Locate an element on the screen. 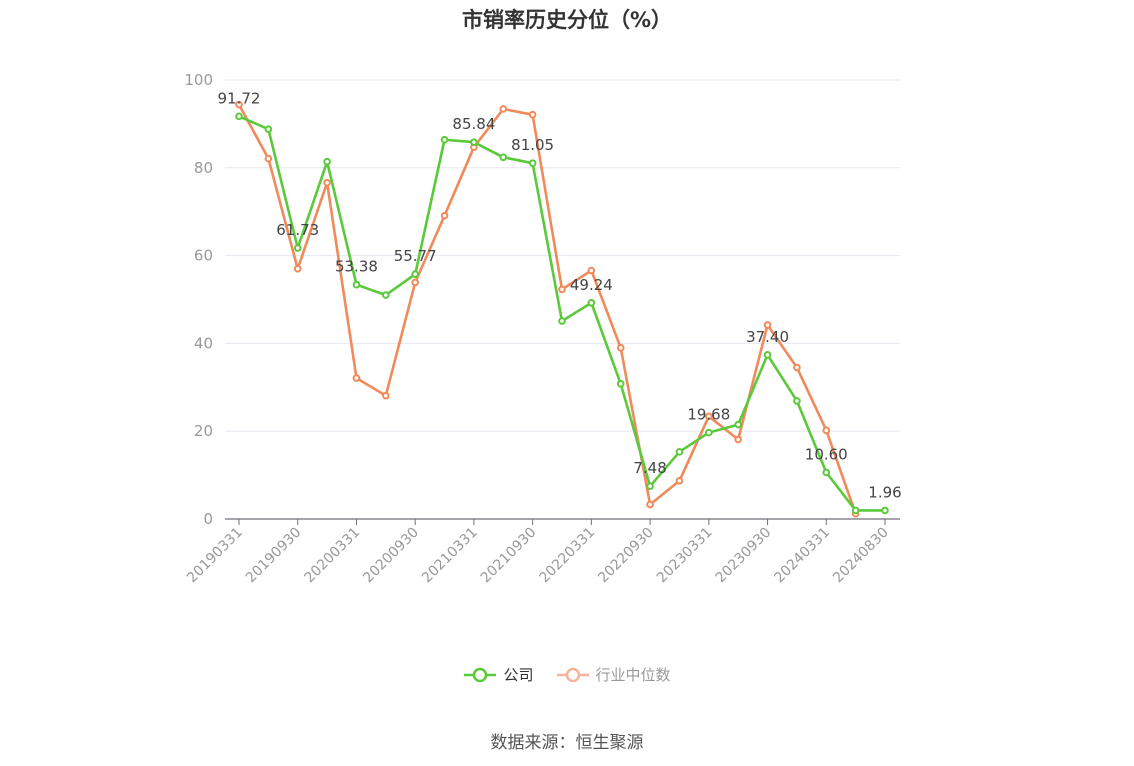 Image resolution: width=1134 pixels, height=766 pixels. data-label: 49.24 is located at coordinates (591, 285).